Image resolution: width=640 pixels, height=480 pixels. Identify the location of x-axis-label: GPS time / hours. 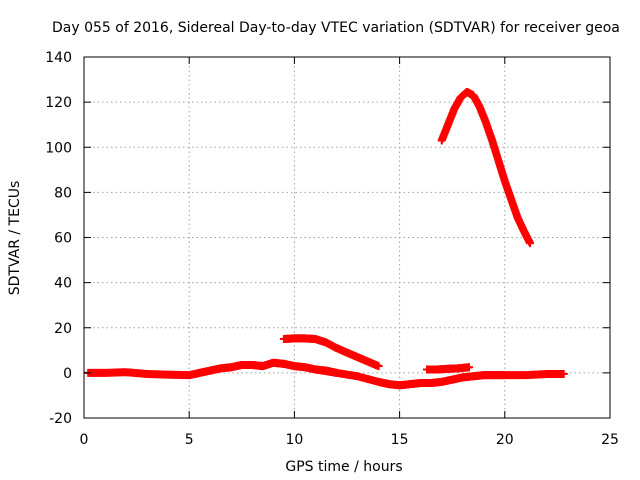
(343, 467).